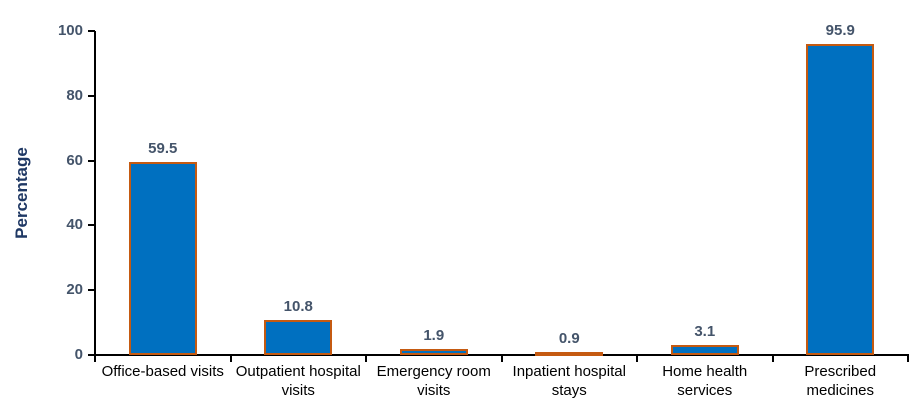 The height and width of the screenshot is (414, 915). Describe the element at coordinates (840, 31) in the screenshot. I see `bar-value-label-prescribed-medicines: 95.9` at that location.